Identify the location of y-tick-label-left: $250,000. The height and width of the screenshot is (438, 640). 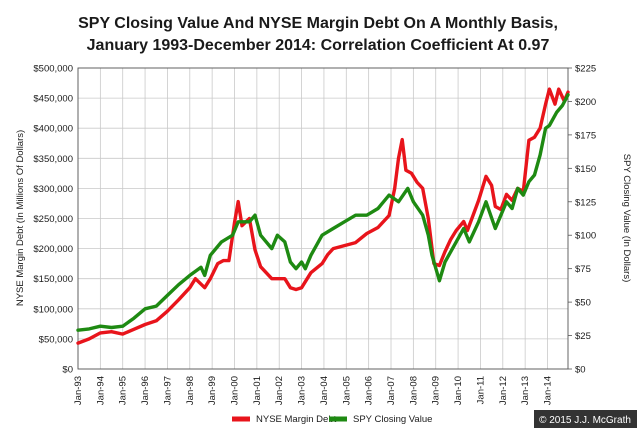
(53, 219).